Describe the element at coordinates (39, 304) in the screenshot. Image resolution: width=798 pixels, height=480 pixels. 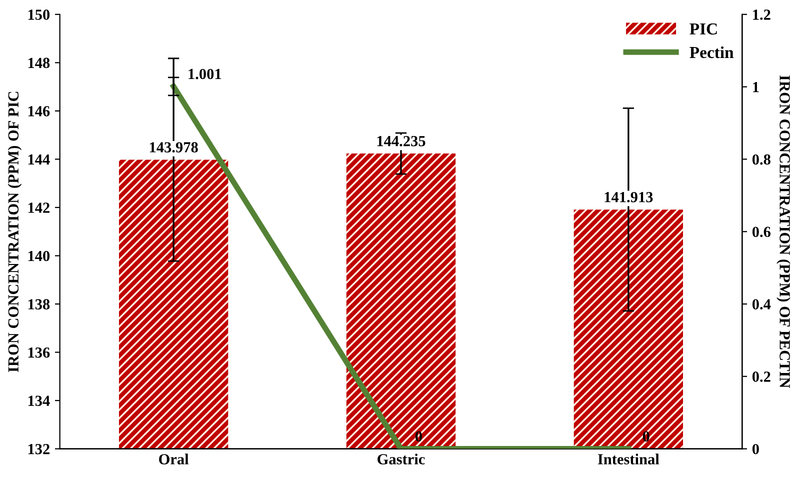
I see `y-tick-label: 138` at that location.